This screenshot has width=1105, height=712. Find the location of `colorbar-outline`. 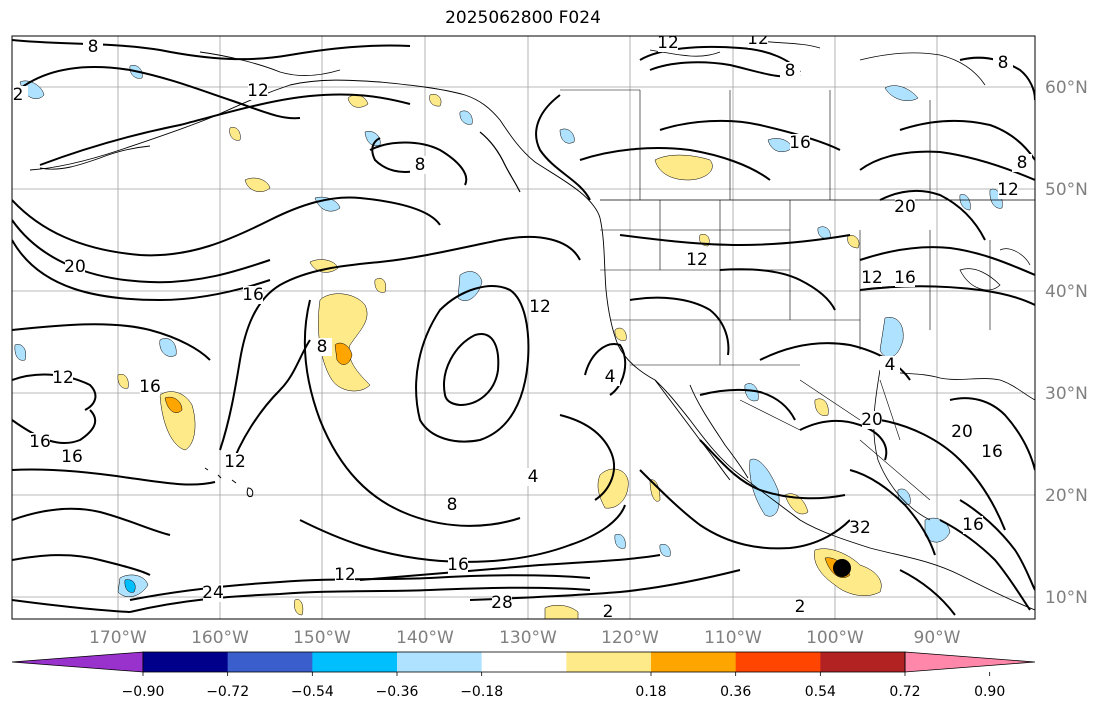

colorbar-outline is located at coordinates (524, 662).